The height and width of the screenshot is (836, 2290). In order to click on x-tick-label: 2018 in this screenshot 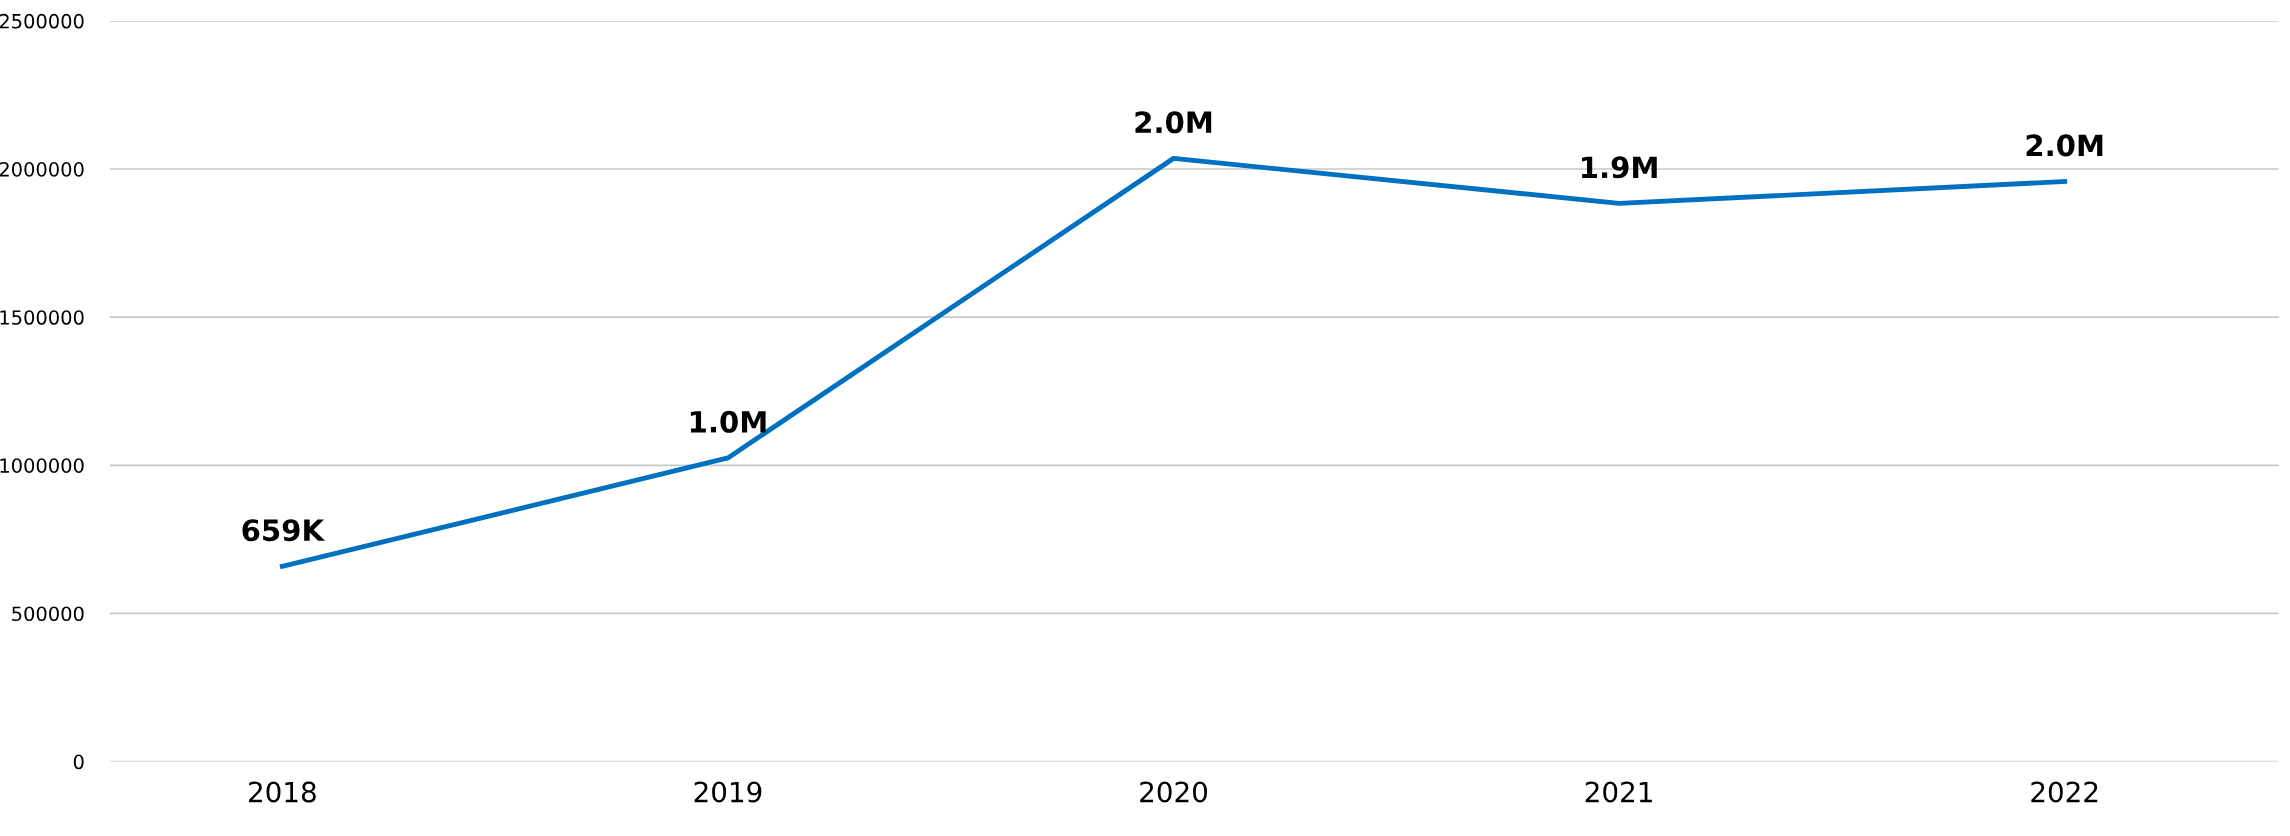, I will do `click(282, 792)`.